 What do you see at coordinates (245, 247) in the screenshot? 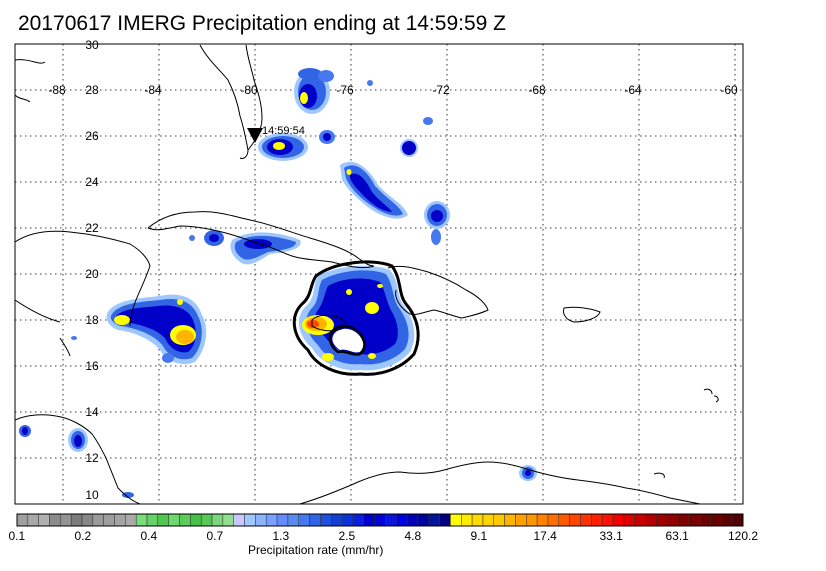
I see `rain-cell-cuba` at bounding box center [245, 247].